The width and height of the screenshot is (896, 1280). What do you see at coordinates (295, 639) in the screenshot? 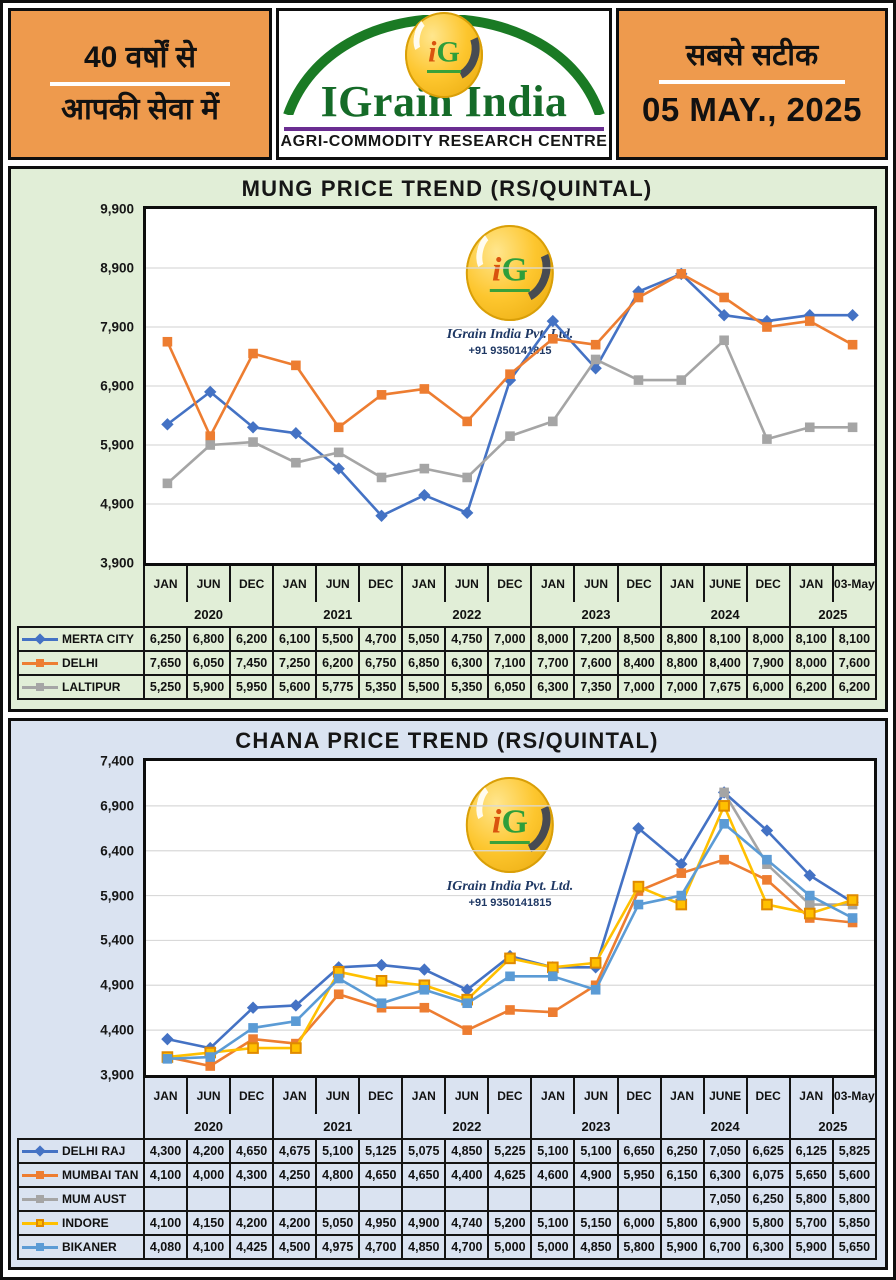
I see `price-cell: 6,100` at bounding box center [295, 639].